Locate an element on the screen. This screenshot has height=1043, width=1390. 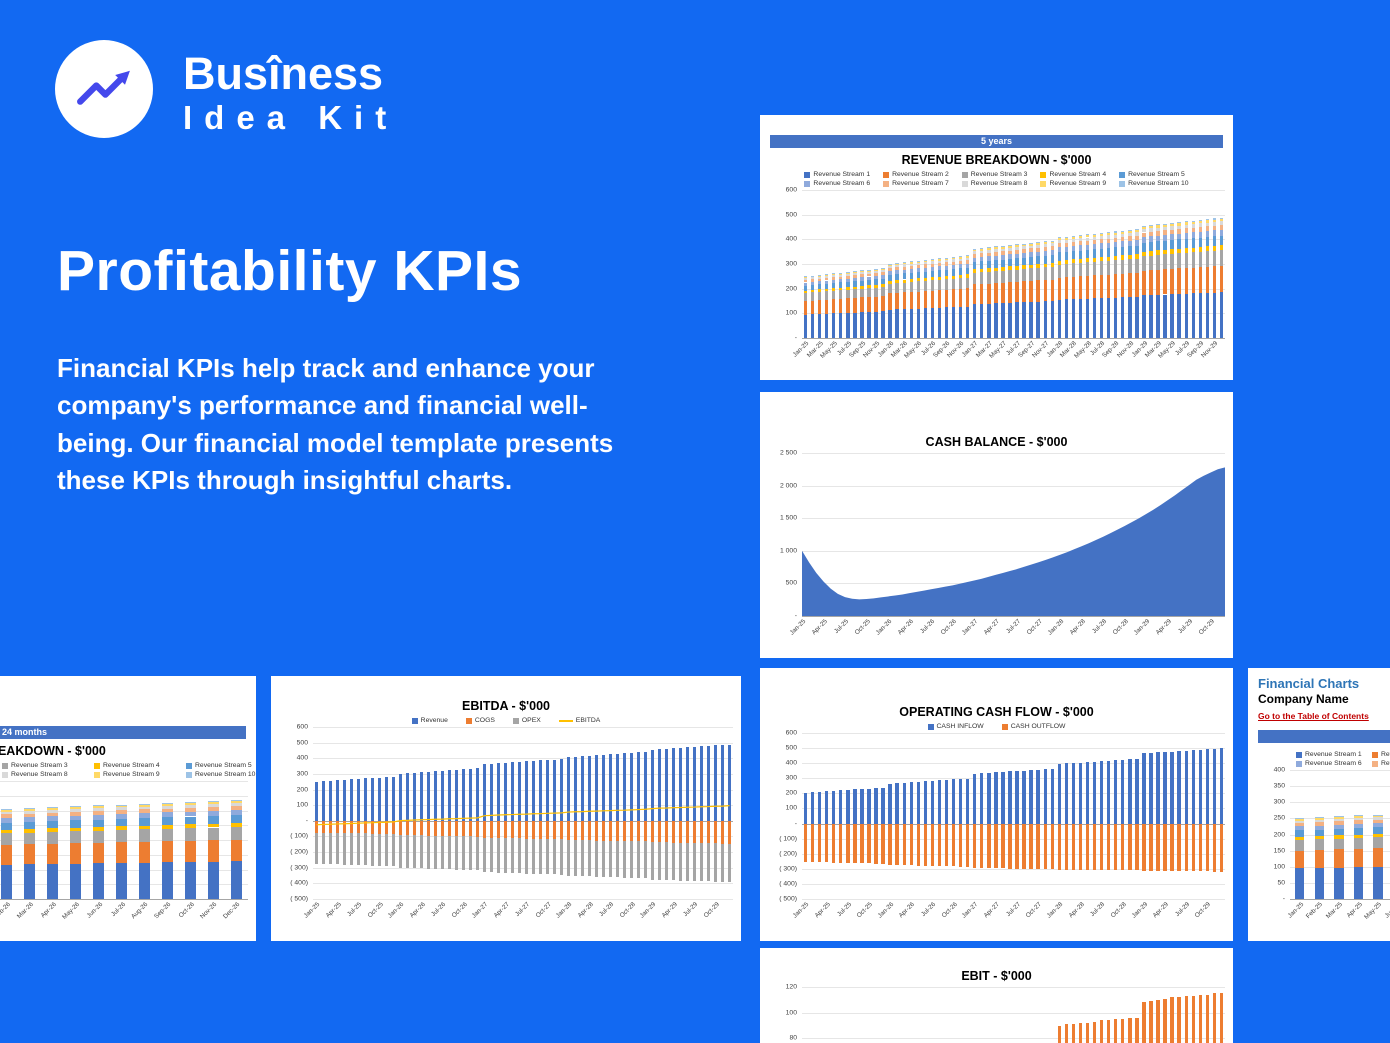
x-tick-text: Apr-26 is located at coordinates (907, 910).